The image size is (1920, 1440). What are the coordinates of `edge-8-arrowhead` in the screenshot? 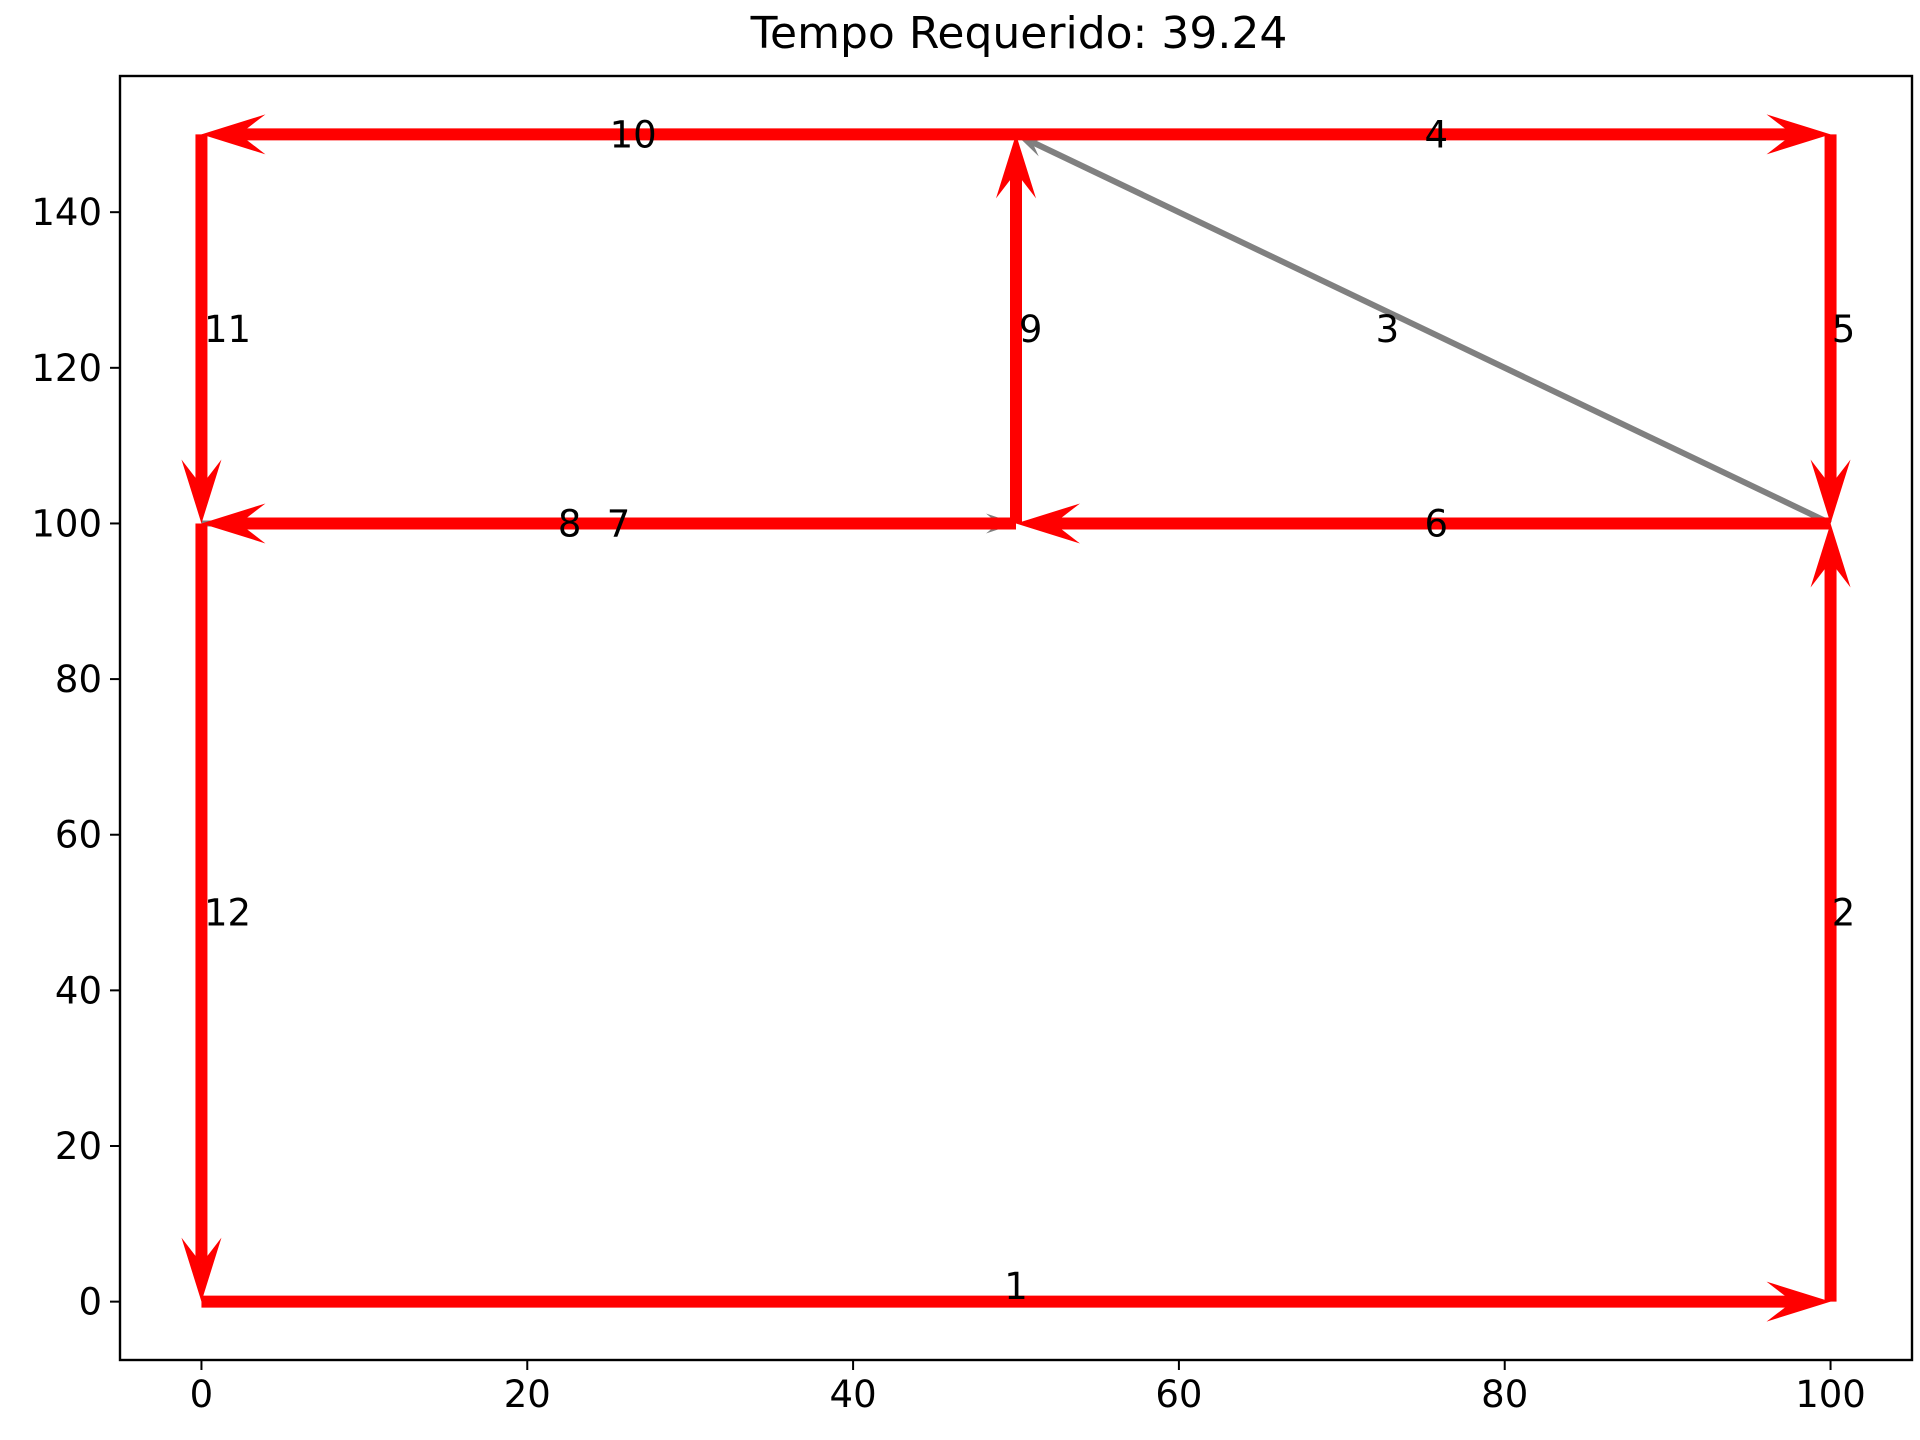 It's located at (233, 523).